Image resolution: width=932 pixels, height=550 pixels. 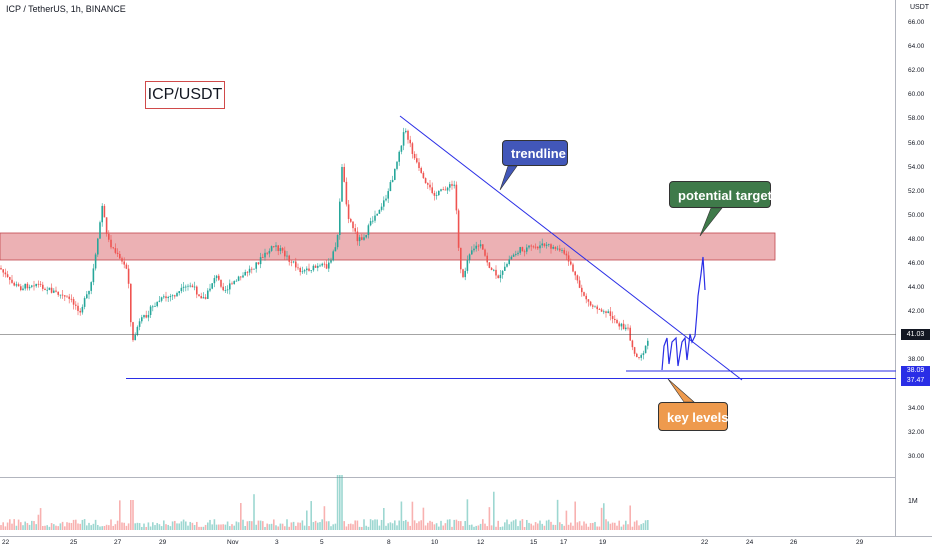 What do you see at coordinates (535, 153) in the screenshot?
I see `trendline-callout: trendline` at bounding box center [535, 153].